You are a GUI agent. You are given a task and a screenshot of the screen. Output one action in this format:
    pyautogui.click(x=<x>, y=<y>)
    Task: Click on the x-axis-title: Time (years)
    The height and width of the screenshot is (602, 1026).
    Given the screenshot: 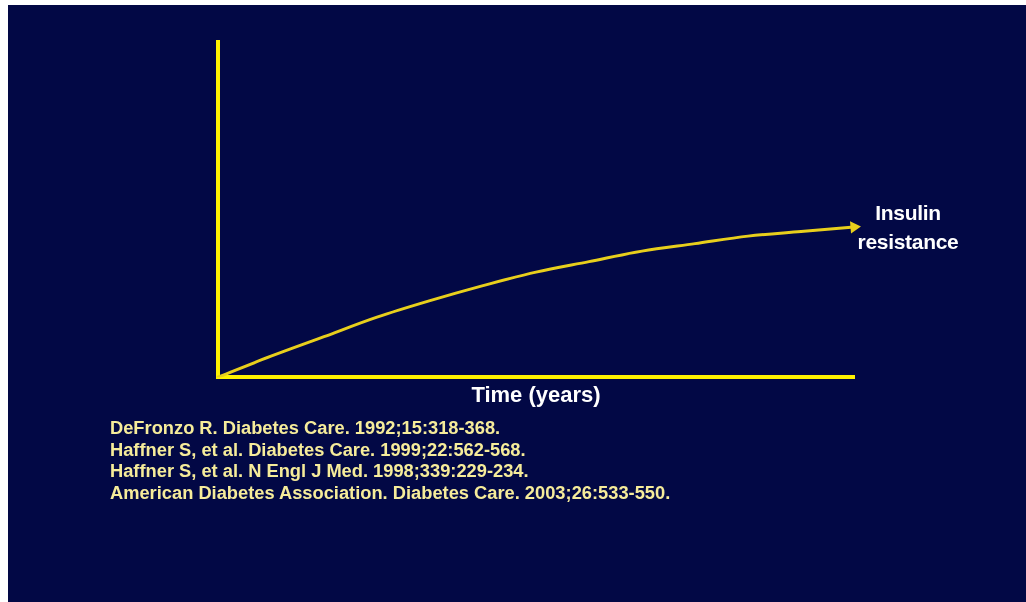 What is the action you would take?
    pyautogui.click(x=536, y=394)
    